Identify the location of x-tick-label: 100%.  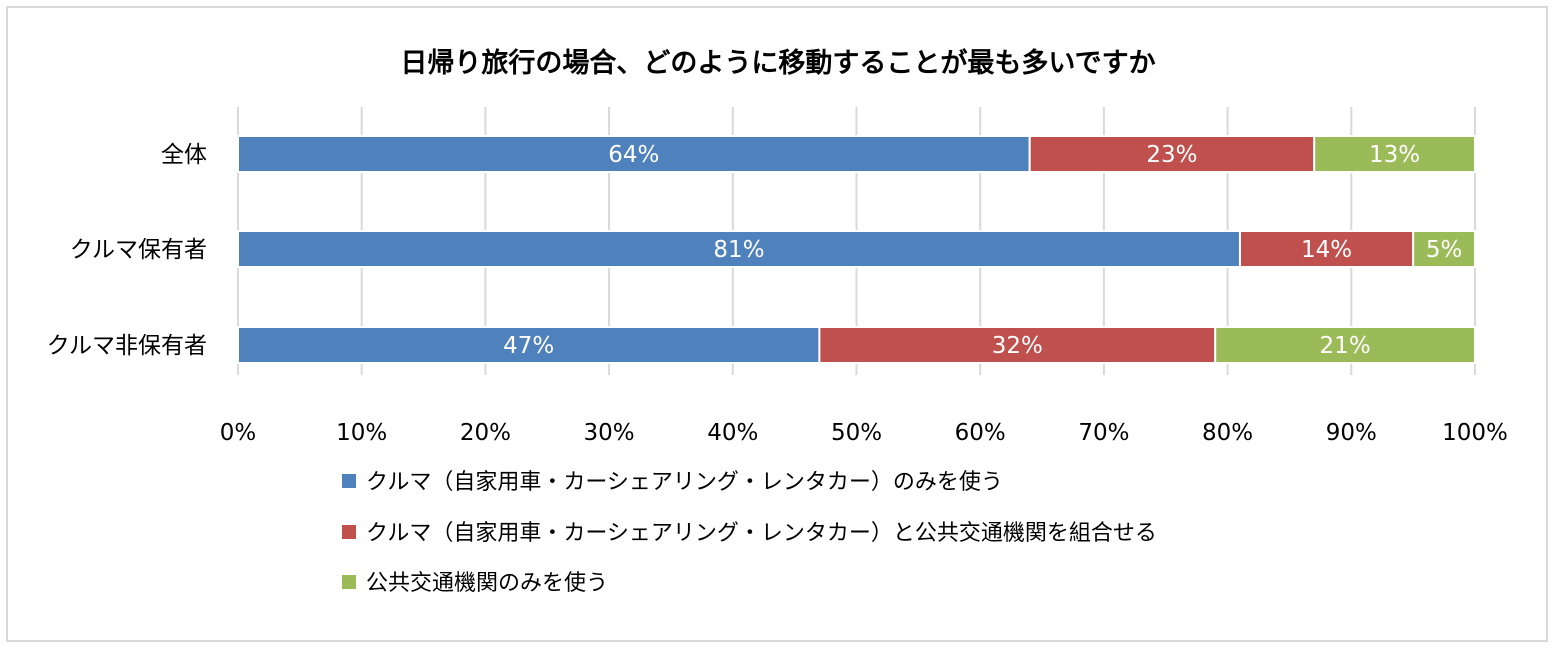
(1475, 433).